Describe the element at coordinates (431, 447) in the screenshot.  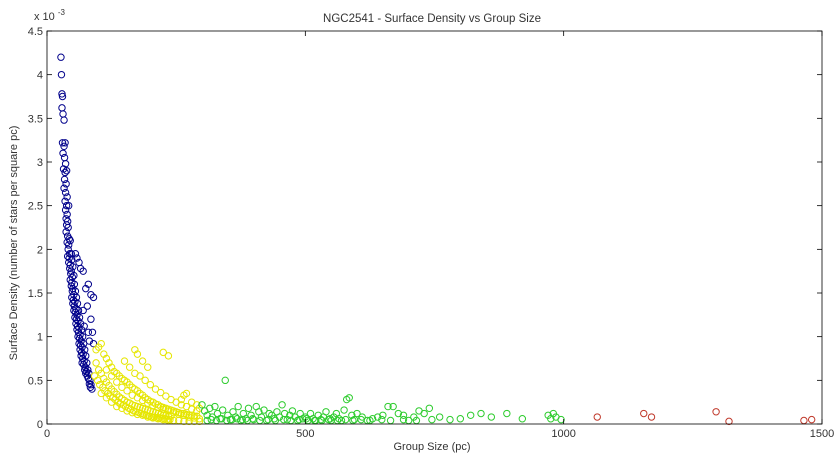
I see `x-axis-label: Group Size (pc)` at that location.